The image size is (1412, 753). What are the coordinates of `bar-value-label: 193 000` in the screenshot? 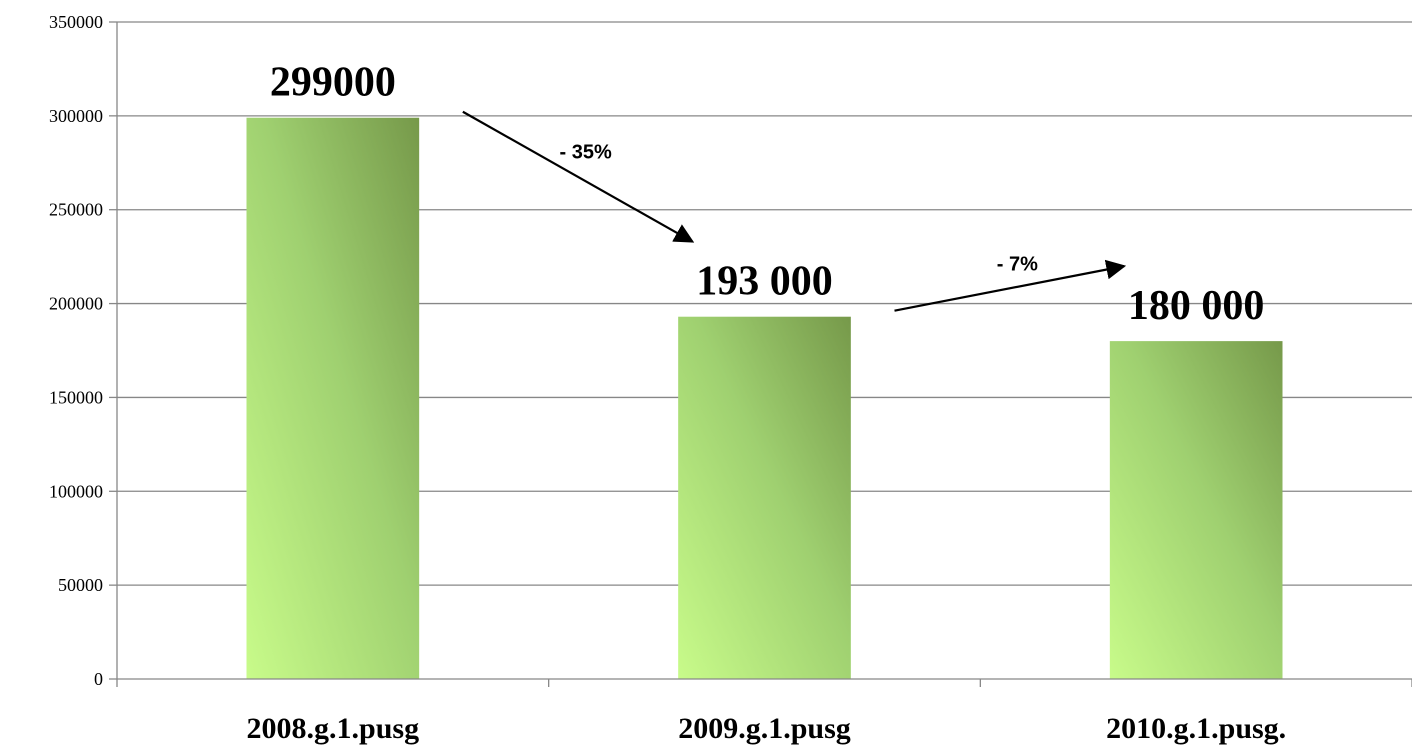 It's located at (764, 282).